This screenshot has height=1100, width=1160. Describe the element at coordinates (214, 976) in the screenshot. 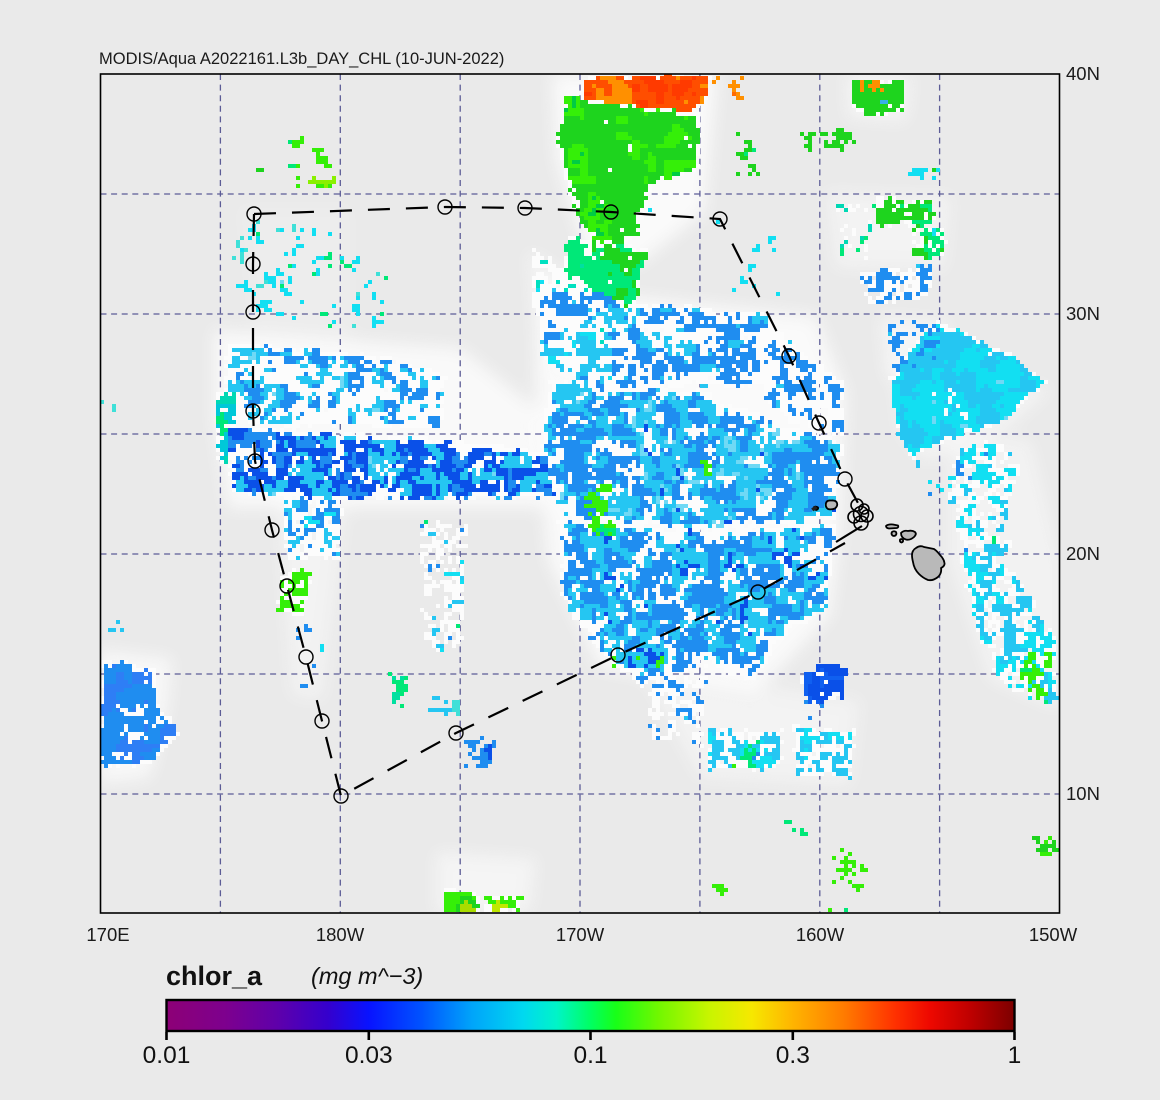

I see `svg-text: chlor_a` at that location.